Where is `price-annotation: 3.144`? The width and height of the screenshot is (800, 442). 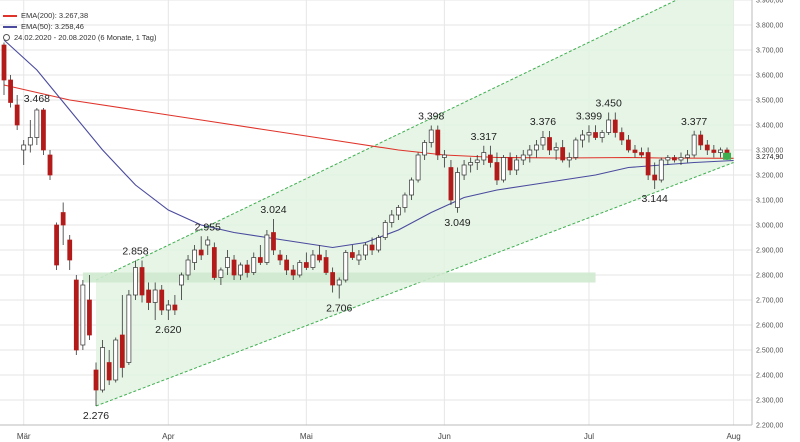 price-annotation: 3.144 is located at coordinates (655, 199).